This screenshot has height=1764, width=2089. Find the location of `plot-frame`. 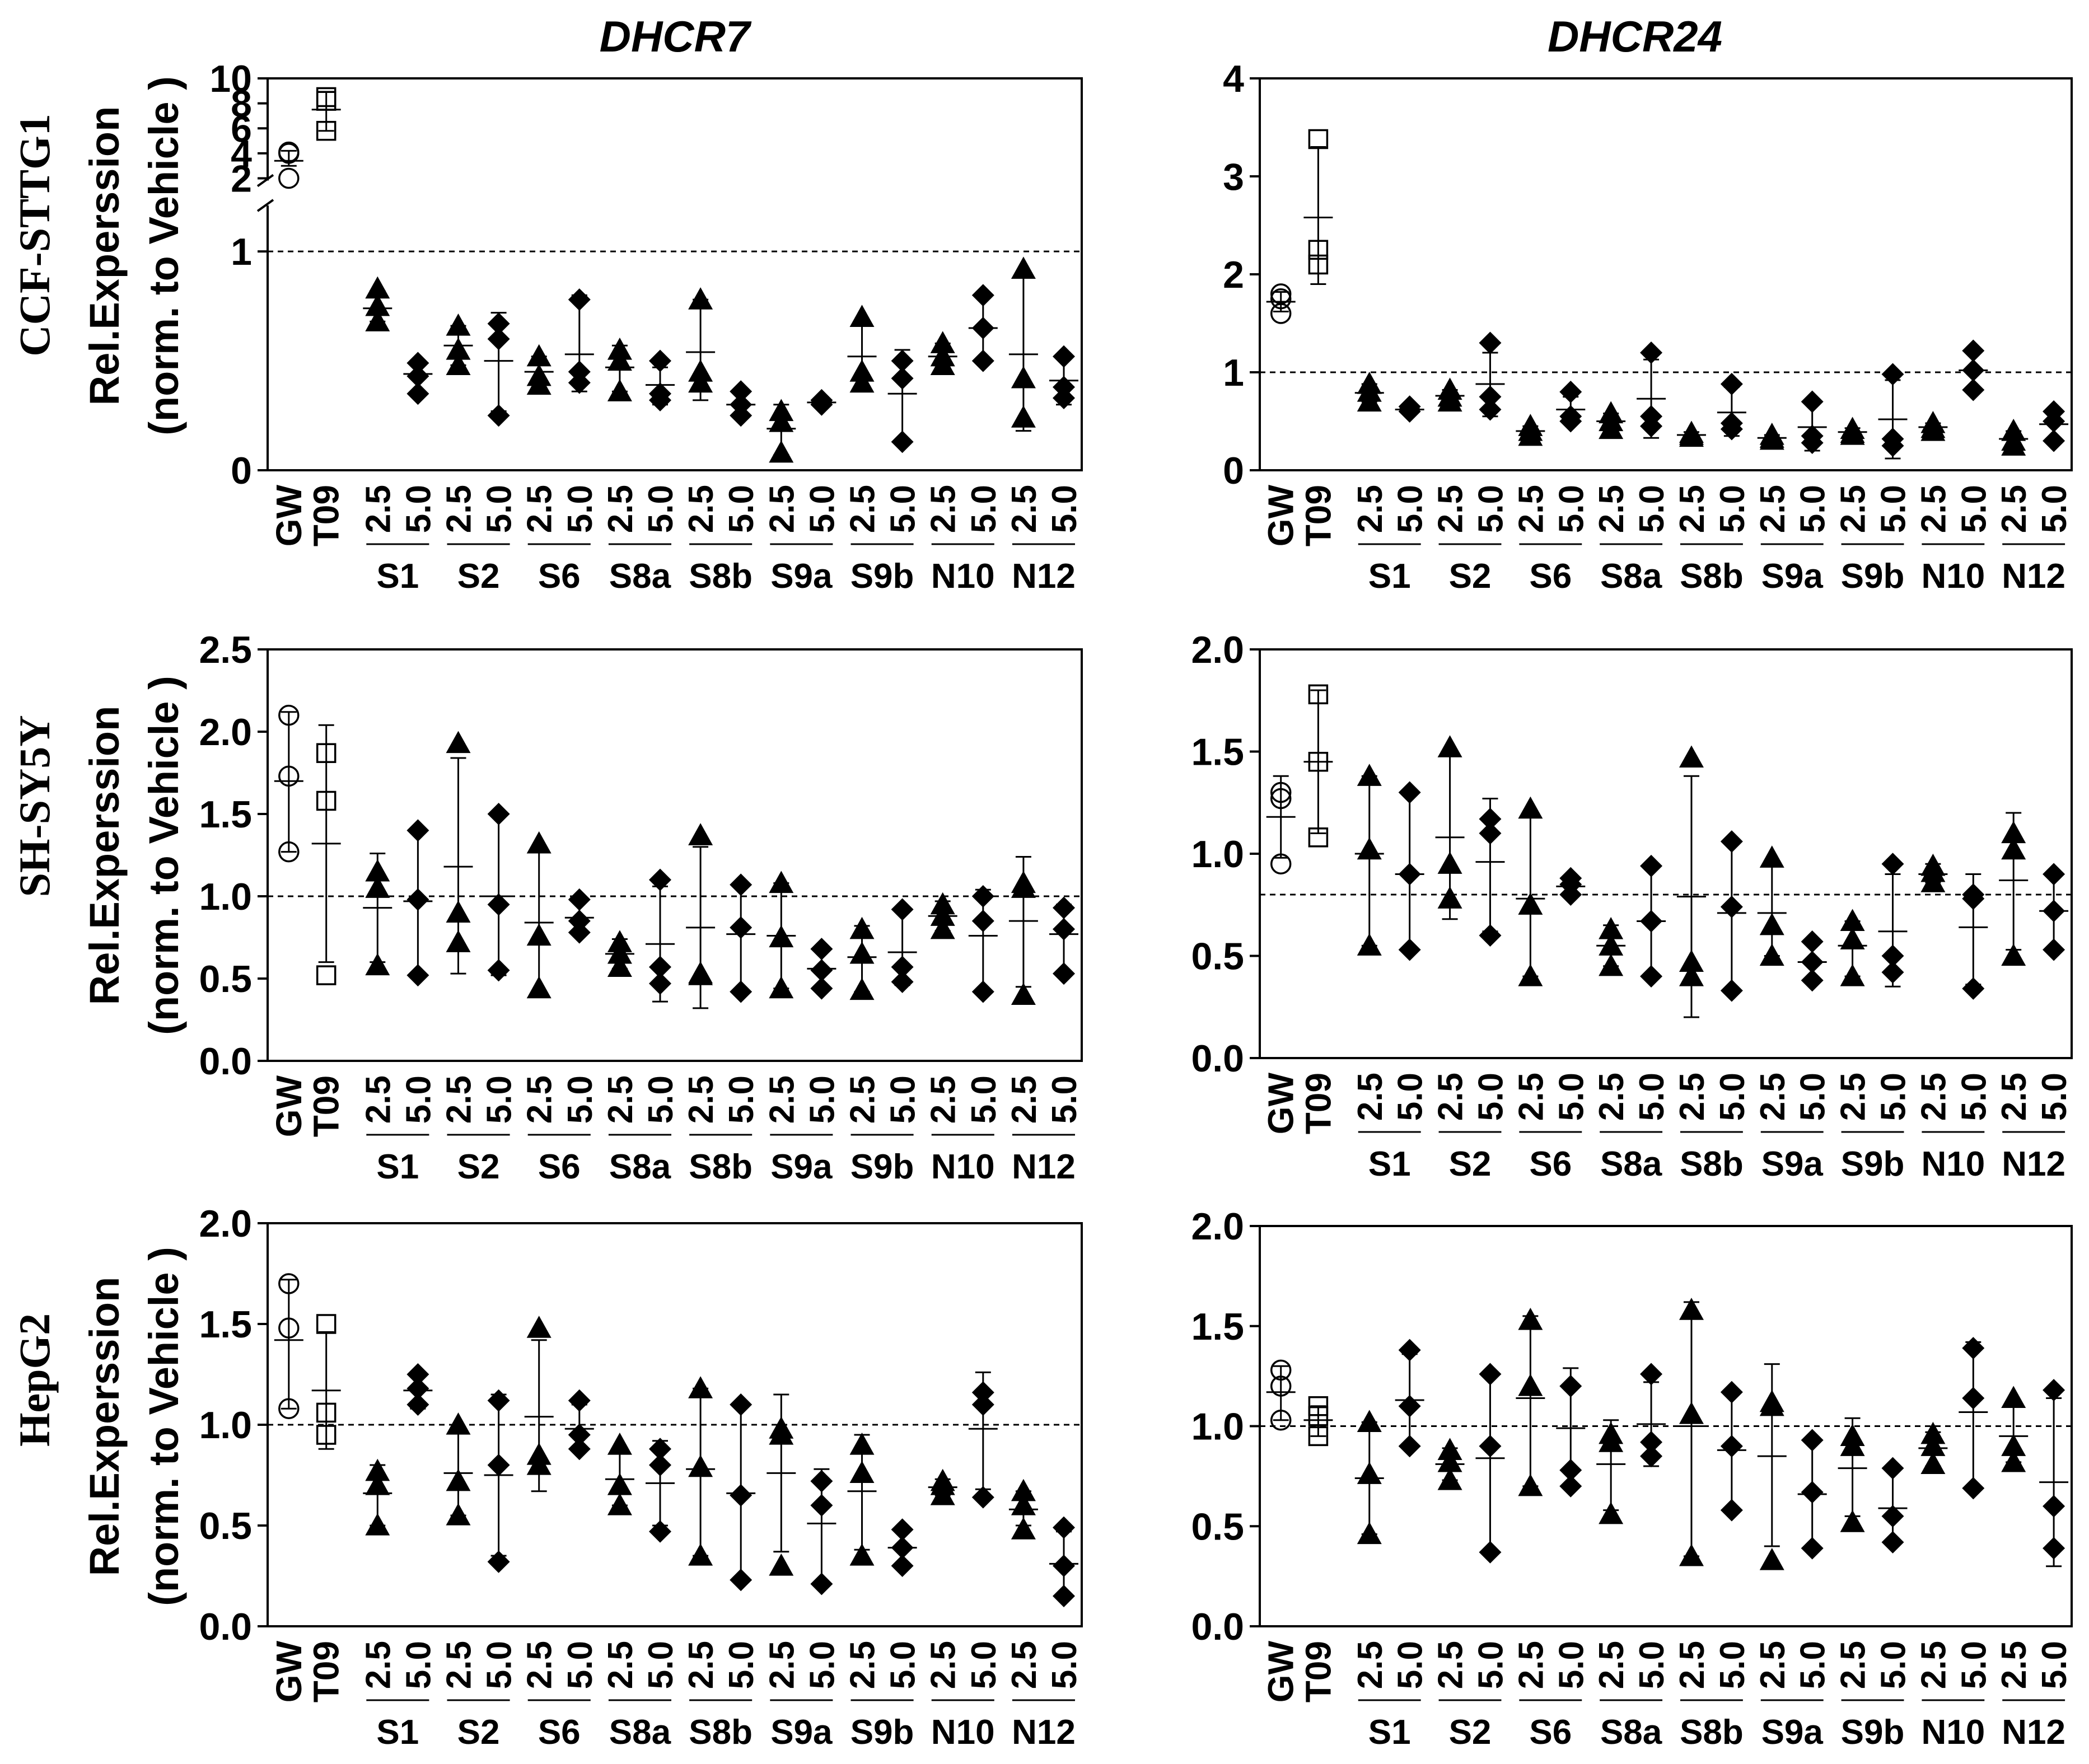

plot-frame is located at coordinates (675, 274).